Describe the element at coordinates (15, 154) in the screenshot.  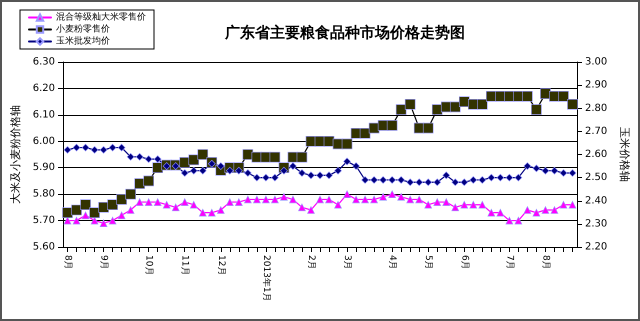
I see `y-axis-title: 大米及小麦粉价格轴` at that location.